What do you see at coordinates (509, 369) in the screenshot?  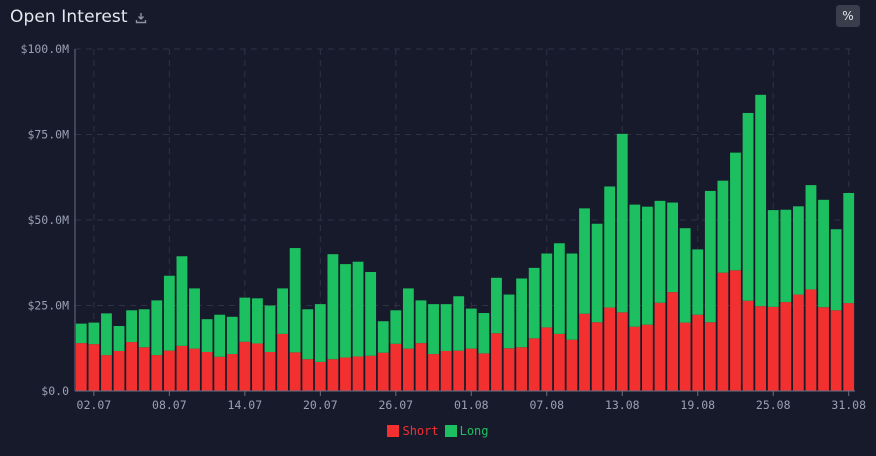 I see `bar-short-04.08` at bounding box center [509, 369].